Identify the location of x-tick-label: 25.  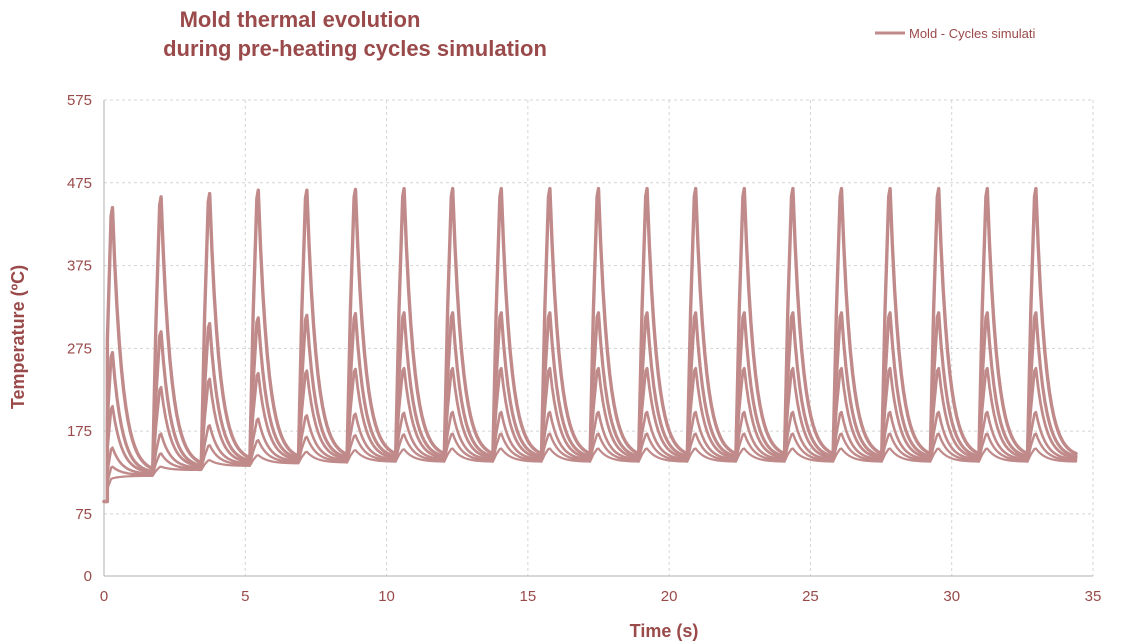
(810, 596).